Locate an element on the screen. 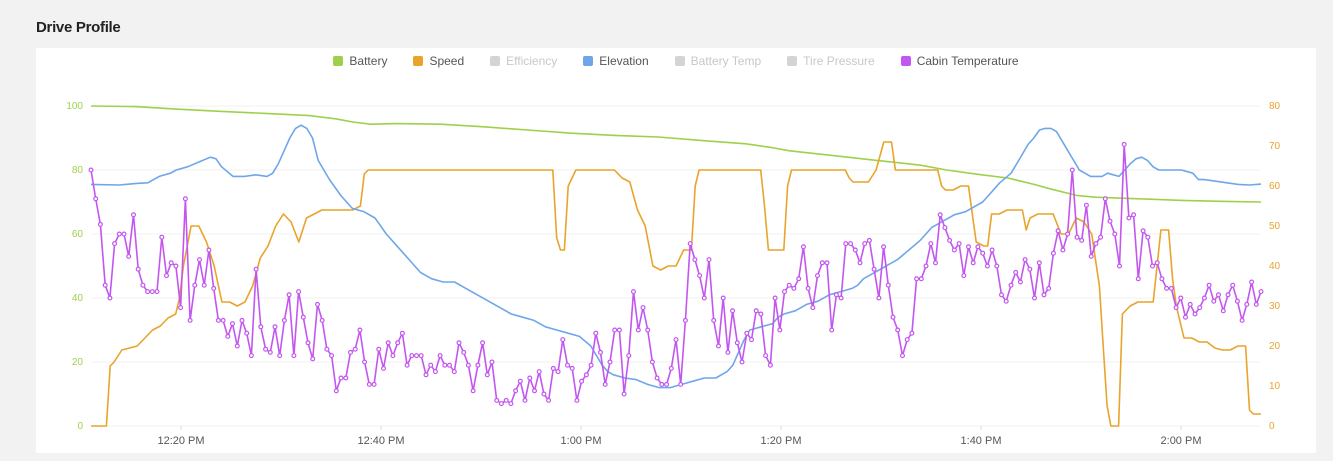 This screenshot has height=461, width=1333. legend-item-efficiency: Efficiency is located at coordinates (523, 61).